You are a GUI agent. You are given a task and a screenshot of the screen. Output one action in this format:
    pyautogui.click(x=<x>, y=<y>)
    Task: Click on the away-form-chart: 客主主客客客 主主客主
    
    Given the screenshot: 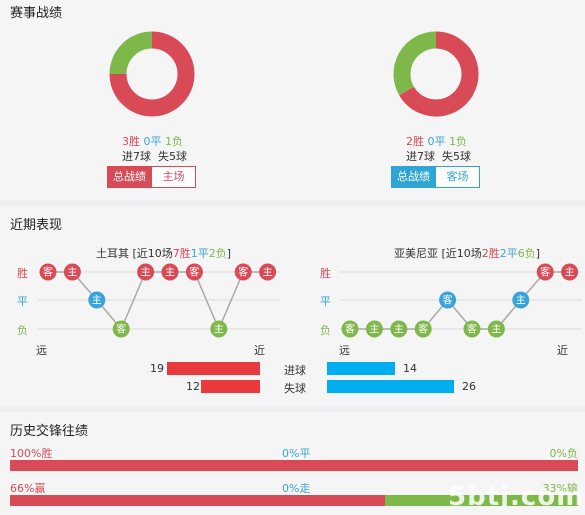 What is the action you would take?
    pyautogui.click(x=461, y=300)
    